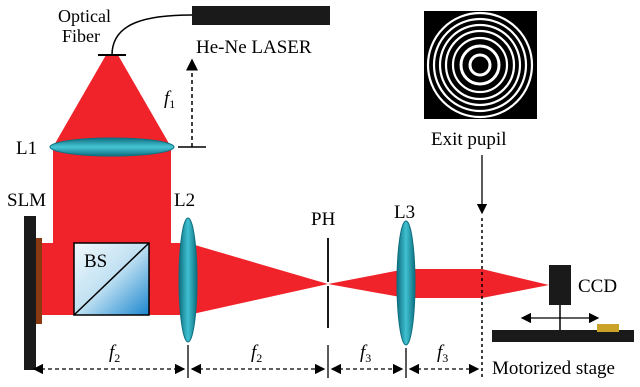 The width and height of the screenshot is (640, 387). Describe the element at coordinates (261, 15) in the screenshot. I see `he-ne-laser` at that location.